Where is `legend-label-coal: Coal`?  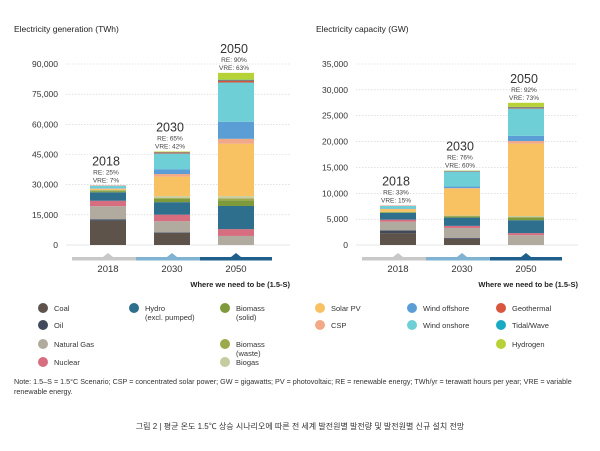 legend-label-coal: Coal is located at coordinates (62, 308).